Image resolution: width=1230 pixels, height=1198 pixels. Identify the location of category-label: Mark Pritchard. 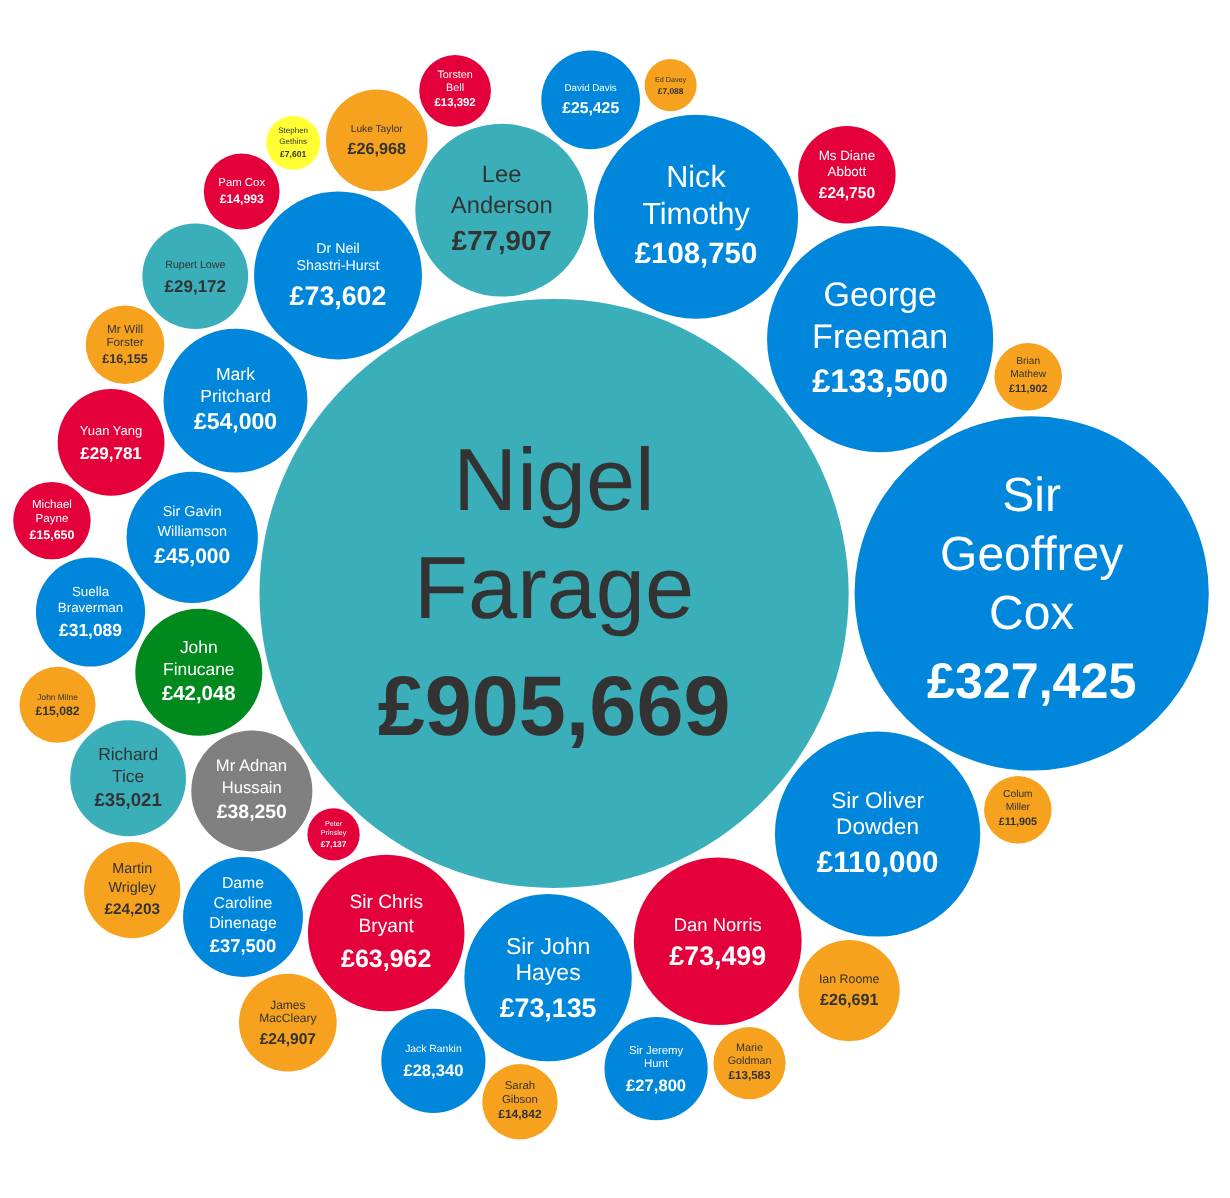
(235, 384).